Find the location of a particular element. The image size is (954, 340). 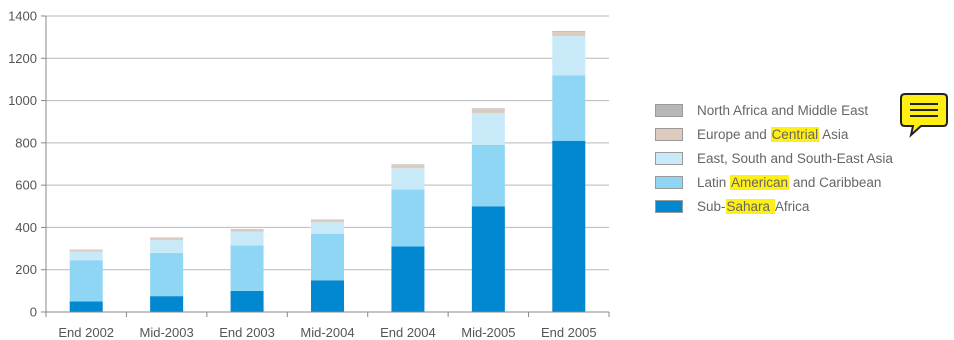

y-tick-label: 800 is located at coordinates (26, 142).